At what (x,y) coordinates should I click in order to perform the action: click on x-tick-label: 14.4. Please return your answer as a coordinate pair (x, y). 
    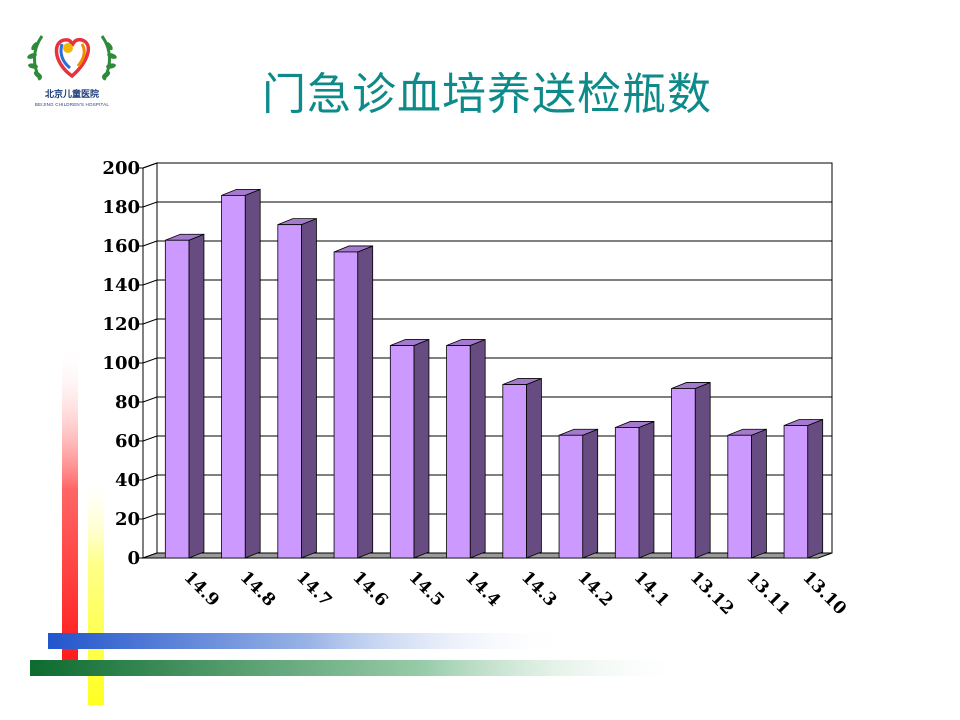
    Looking at the image, I should click on (483, 589).